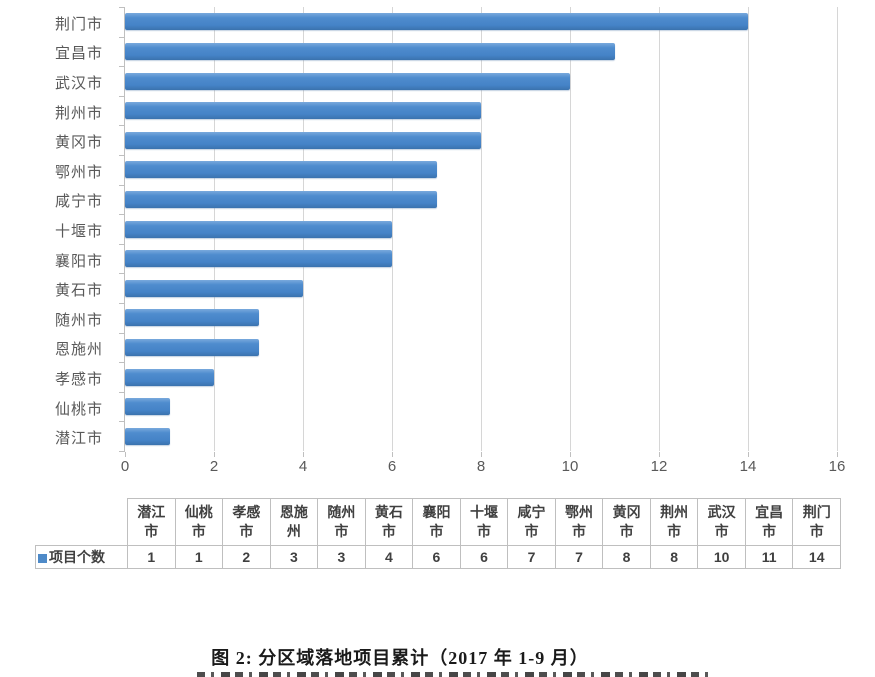 Image resolution: width=875 pixels, height=677 pixels. I want to click on table-col-header: 宜昌市, so click(769, 522).